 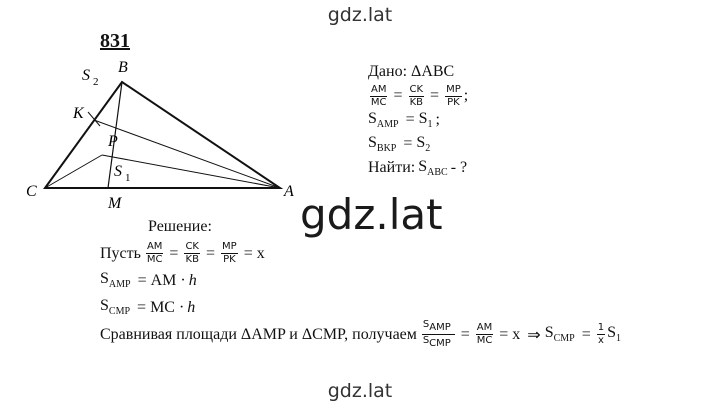 I want to click on subscripted: SABC, so click(x=432, y=168).